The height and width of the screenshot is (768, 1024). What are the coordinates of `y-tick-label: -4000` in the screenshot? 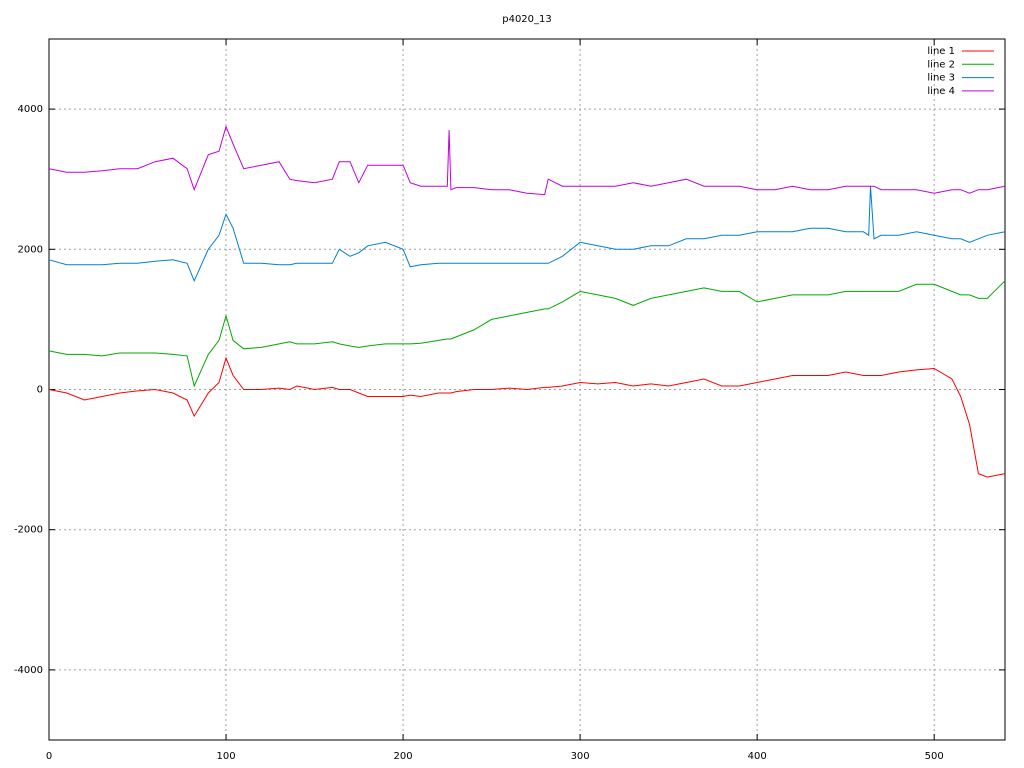 It's located at (28, 670).